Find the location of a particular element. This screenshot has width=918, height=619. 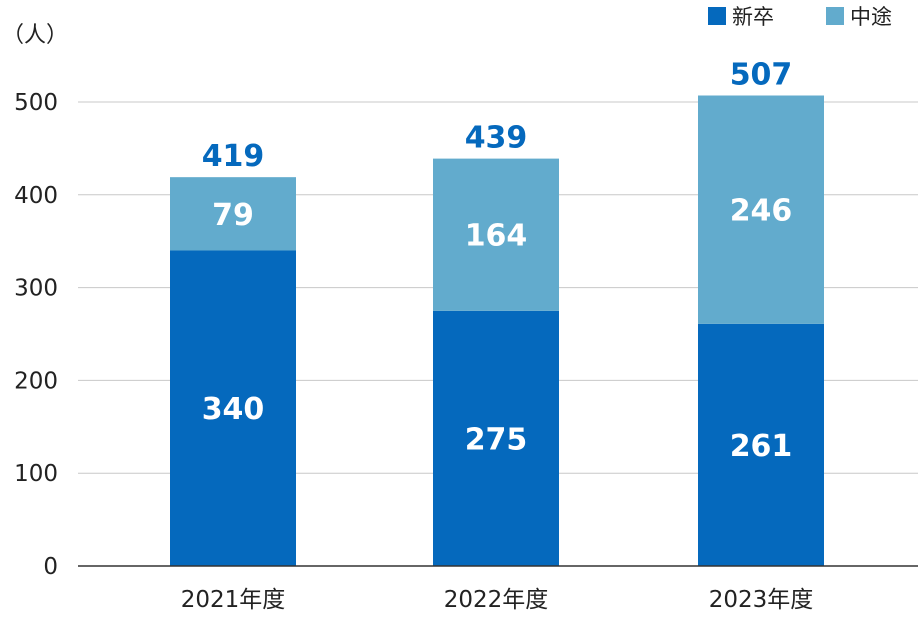

y-tick-label: 200 is located at coordinates (36, 381).